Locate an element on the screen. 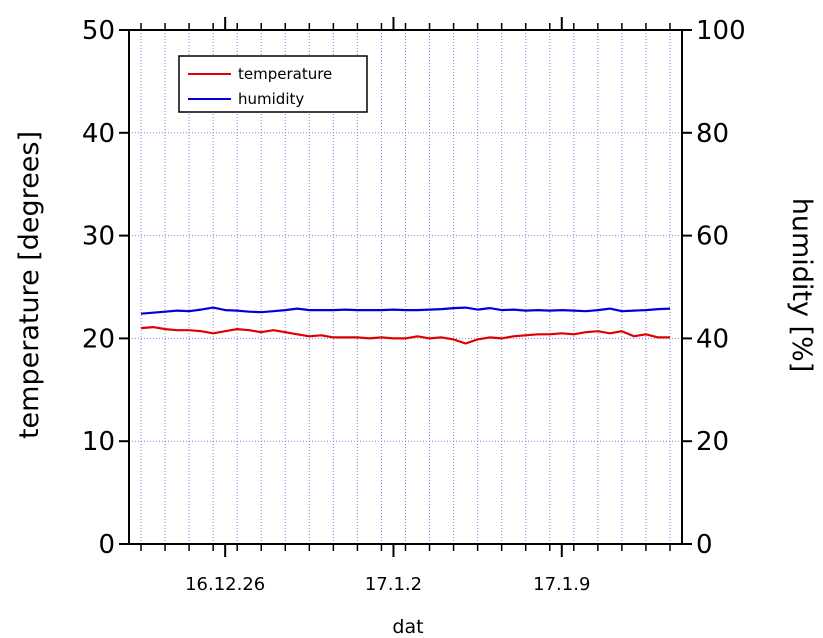 Image resolution: width=823 pixels, height=638 pixels. y-right-tick-label: 60 is located at coordinates (712, 237).